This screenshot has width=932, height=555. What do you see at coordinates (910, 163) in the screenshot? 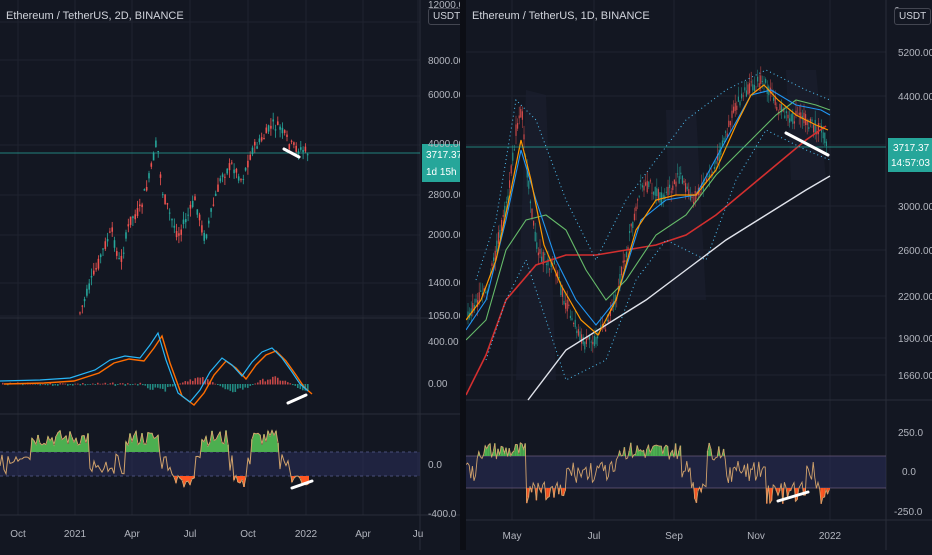
I see `countdown-label: 14:57:03` at bounding box center [910, 163].